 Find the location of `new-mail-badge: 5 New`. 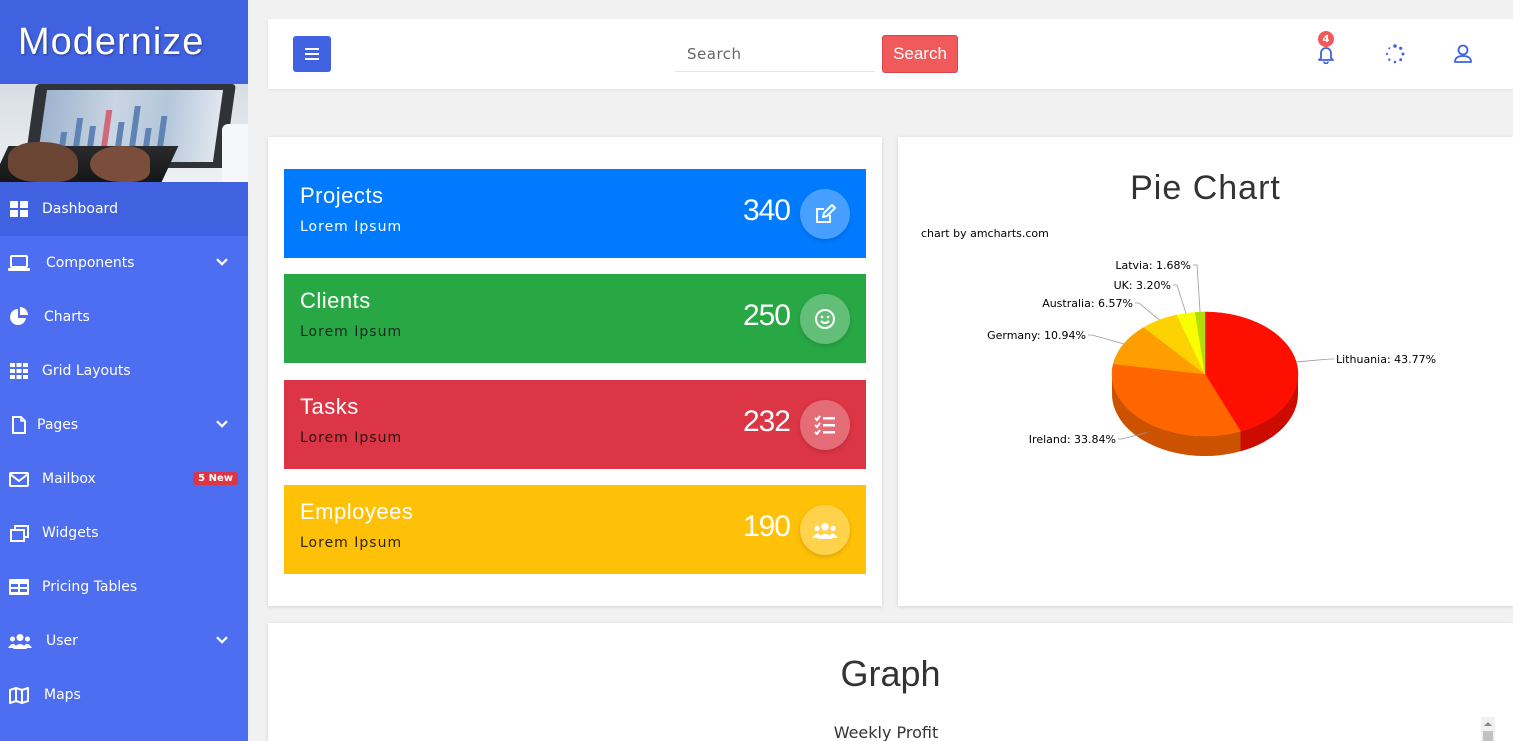

new-mail-badge: 5 New is located at coordinates (215, 478).